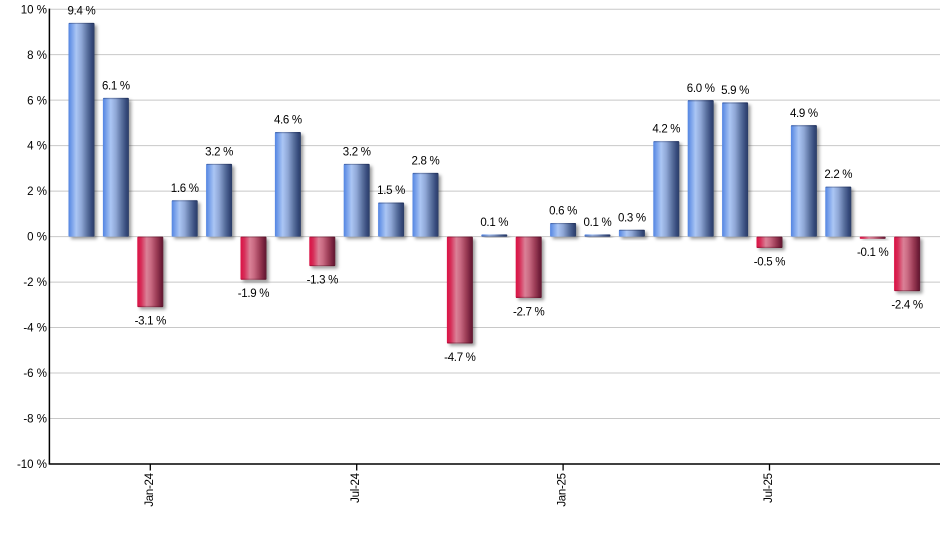 This screenshot has height=550, width=940. What do you see at coordinates (35, 329) in the screenshot?
I see `svg-text: -4 %` at bounding box center [35, 329].